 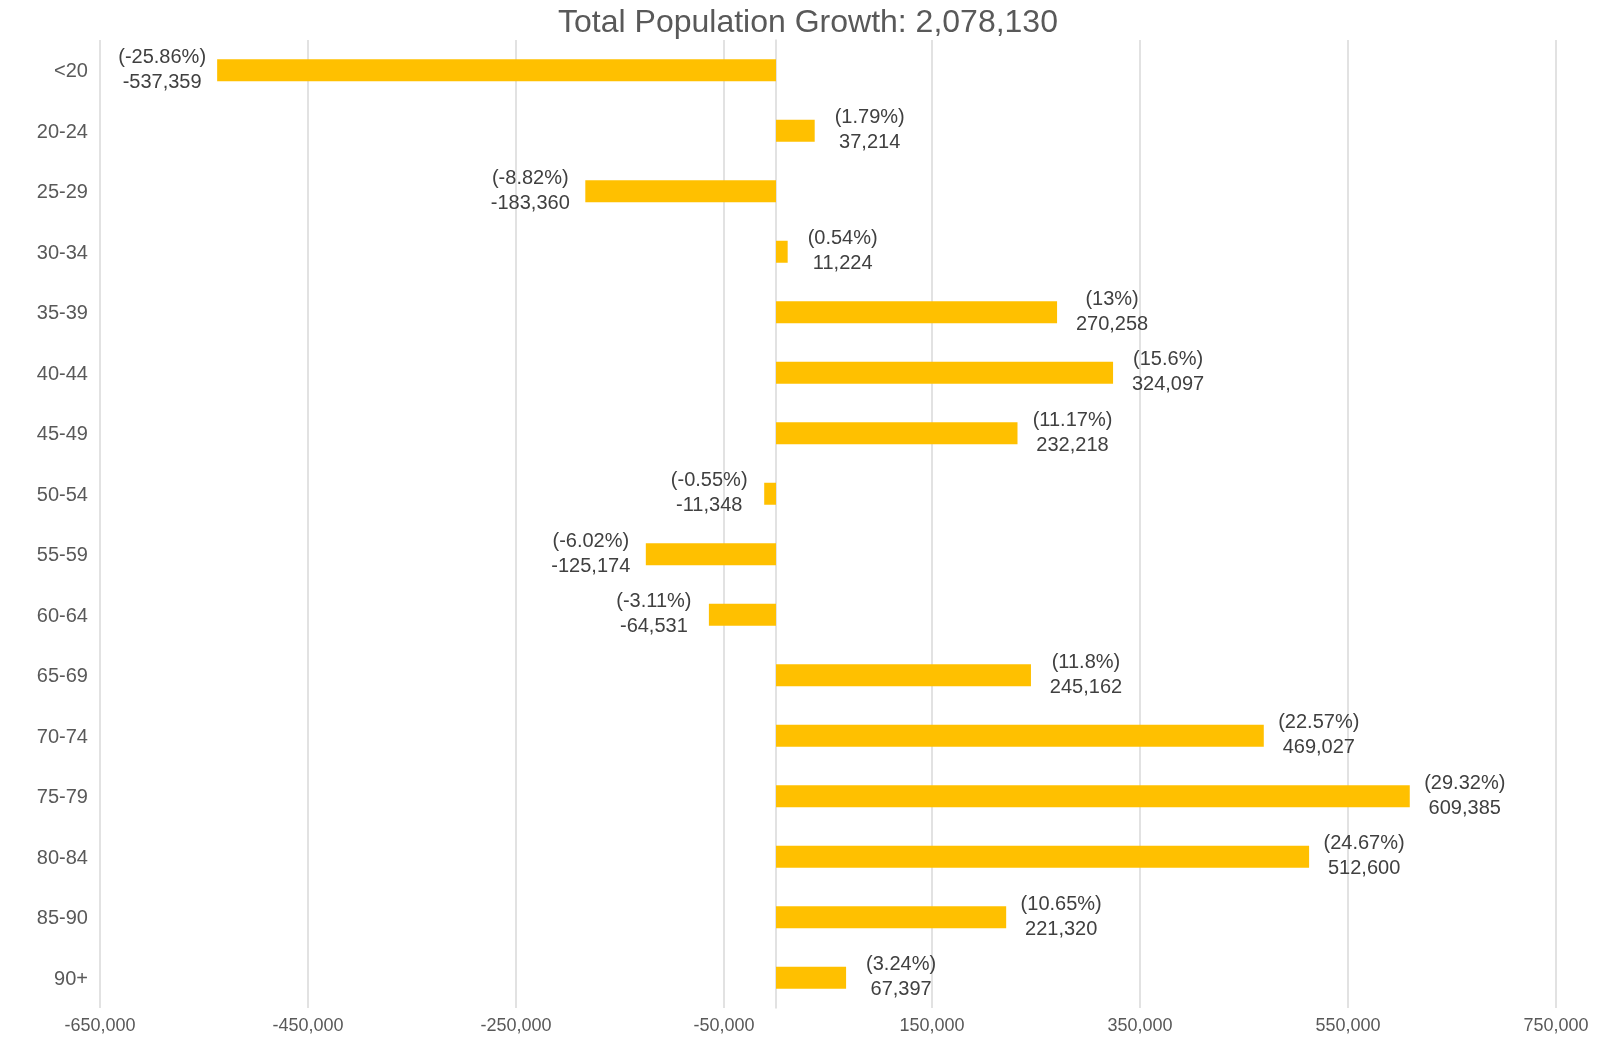 What do you see at coordinates (71, 977) in the screenshot?
I see `y-tick-label: 90+` at bounding box center [71, 977].